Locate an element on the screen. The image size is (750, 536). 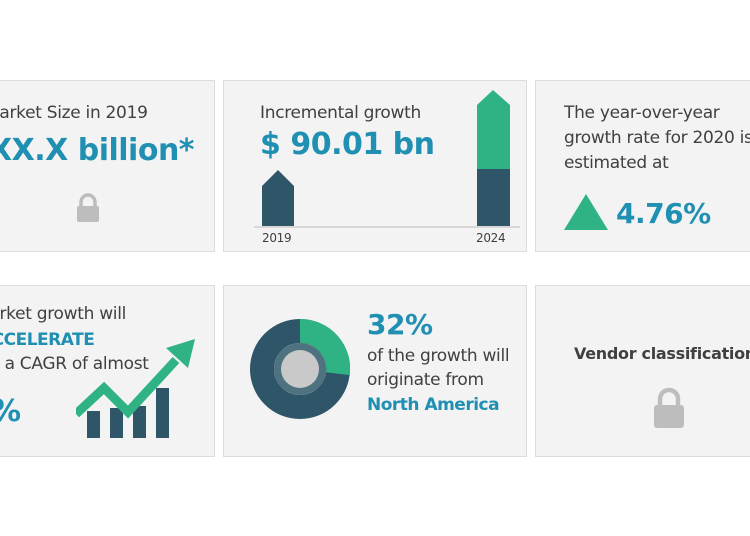
region-line1: of the growth will is located at coordinates (438, 356).